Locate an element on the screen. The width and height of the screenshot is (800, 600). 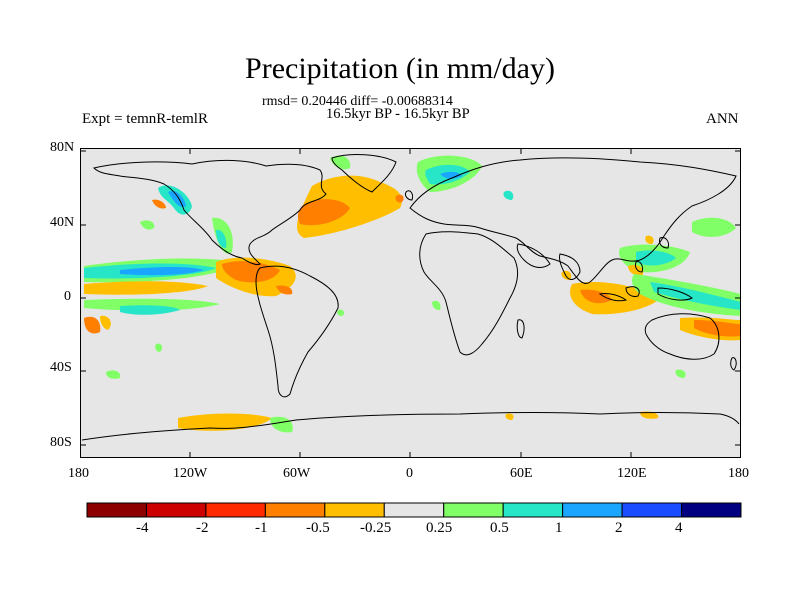
colorbar-label: -1 is located at coordinates (261, 528).